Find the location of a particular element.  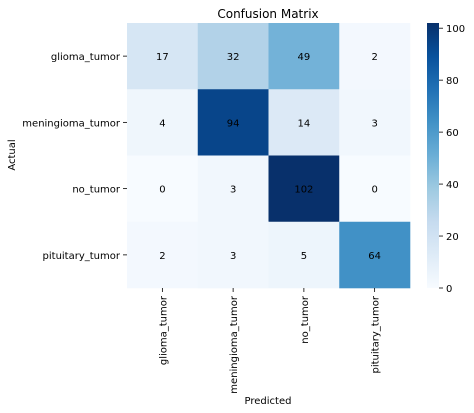

cell-value: 64 is located at coordinates (374, 256).